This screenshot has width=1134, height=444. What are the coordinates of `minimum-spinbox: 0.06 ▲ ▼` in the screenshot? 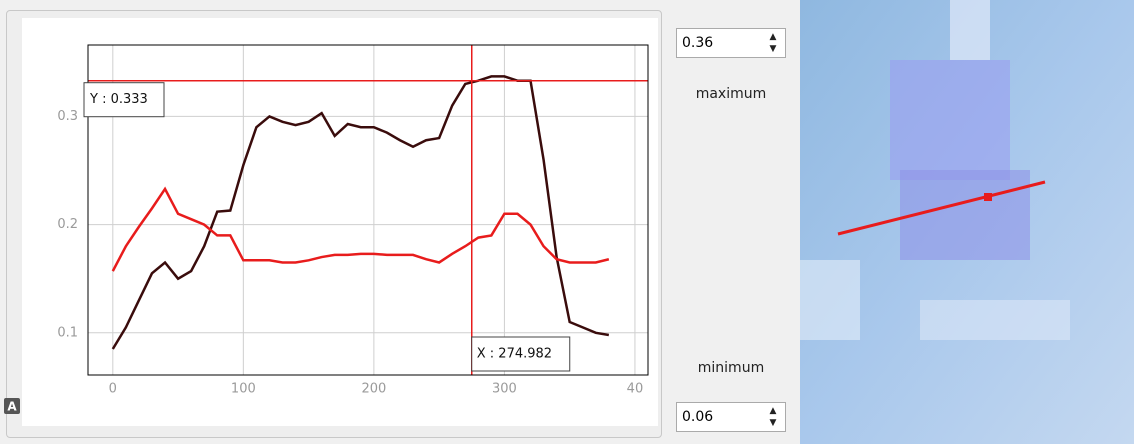 It's located at (731, 417).